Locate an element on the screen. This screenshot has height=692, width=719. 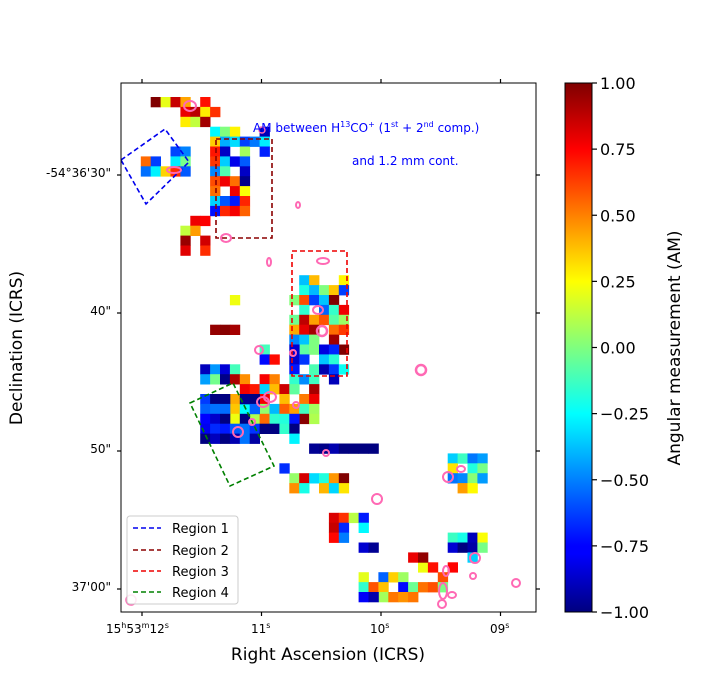
legend-label-region-1: Region 1 is located at coordinates (200, 529).